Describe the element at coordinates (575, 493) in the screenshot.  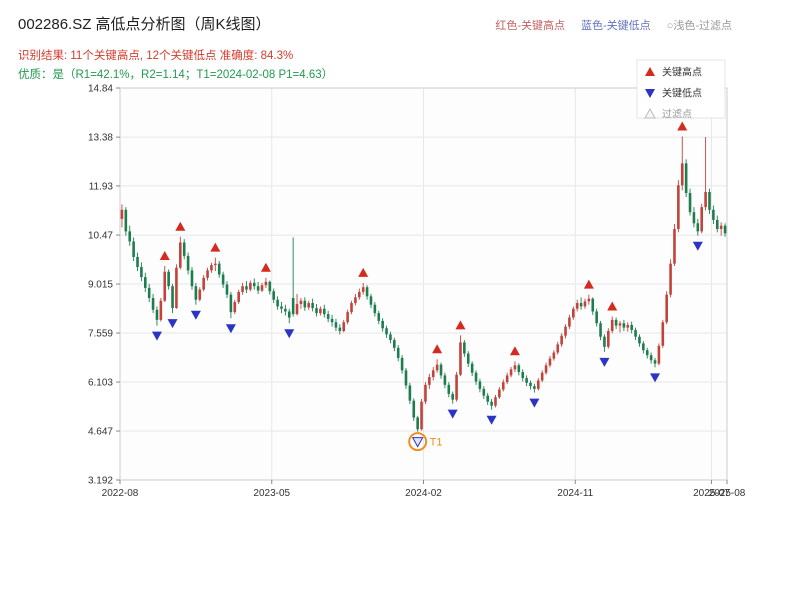
I see `x-tick-label: 2024-11` at that location.